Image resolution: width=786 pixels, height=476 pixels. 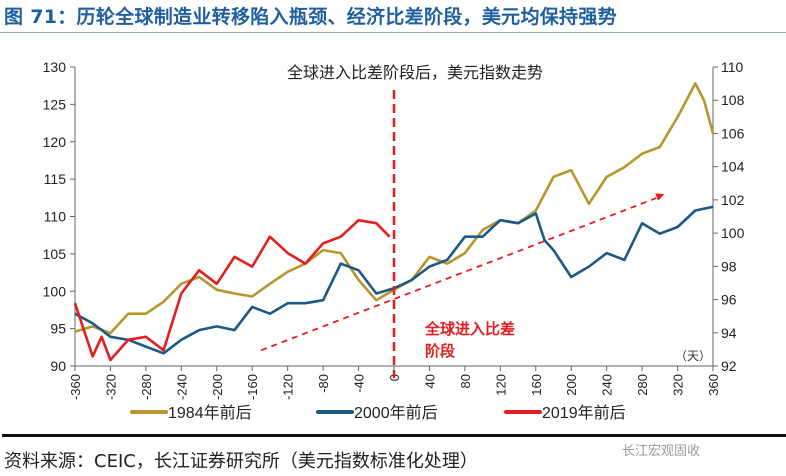 What do you see at coordinates (55, 142) in the screenshot?
I see `left-tick-label: 120` at bounding box center [55, 142].